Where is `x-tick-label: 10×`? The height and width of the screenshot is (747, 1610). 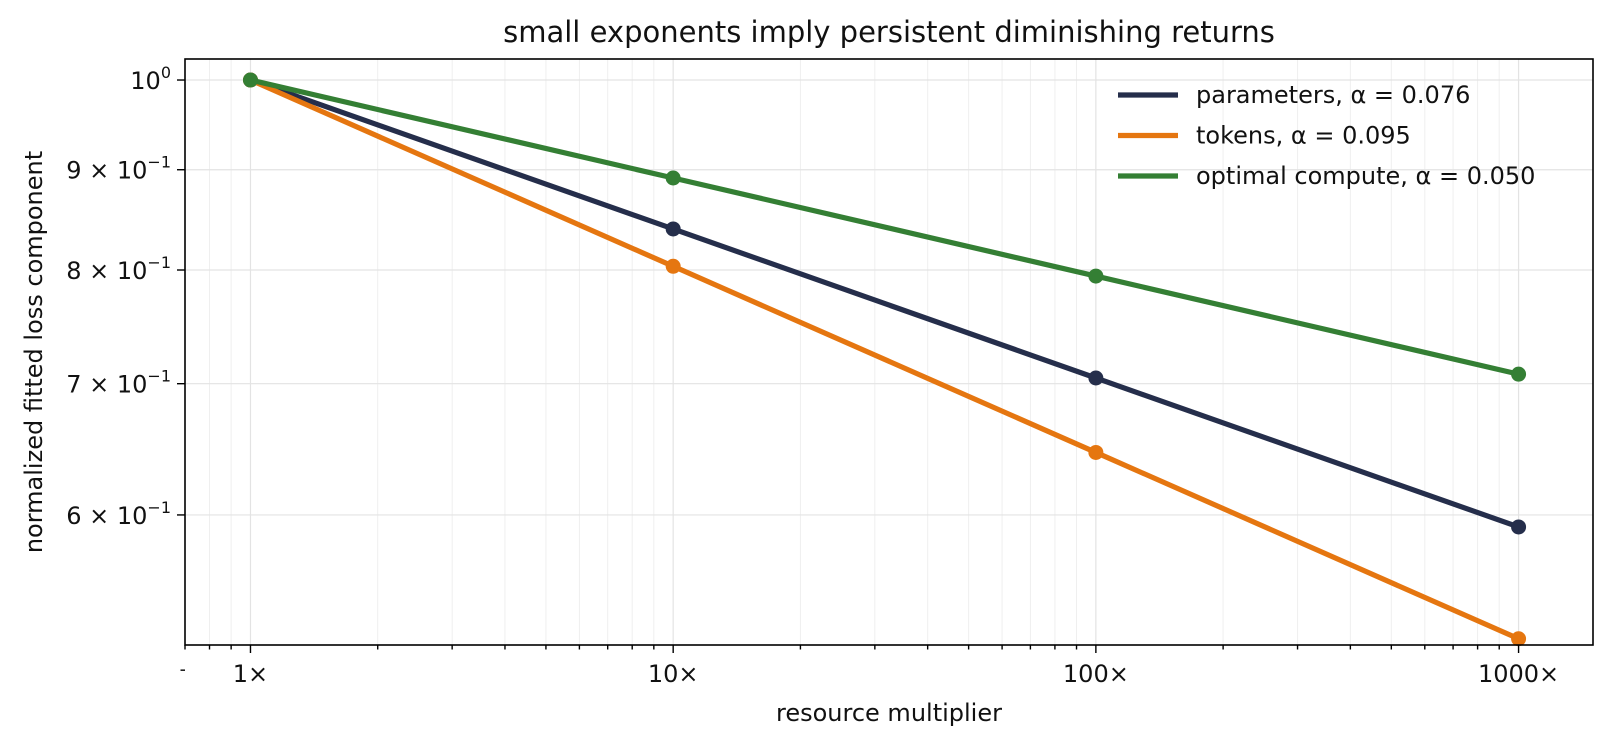 x-tick-label: 10× is located at coordinates (673, 674).